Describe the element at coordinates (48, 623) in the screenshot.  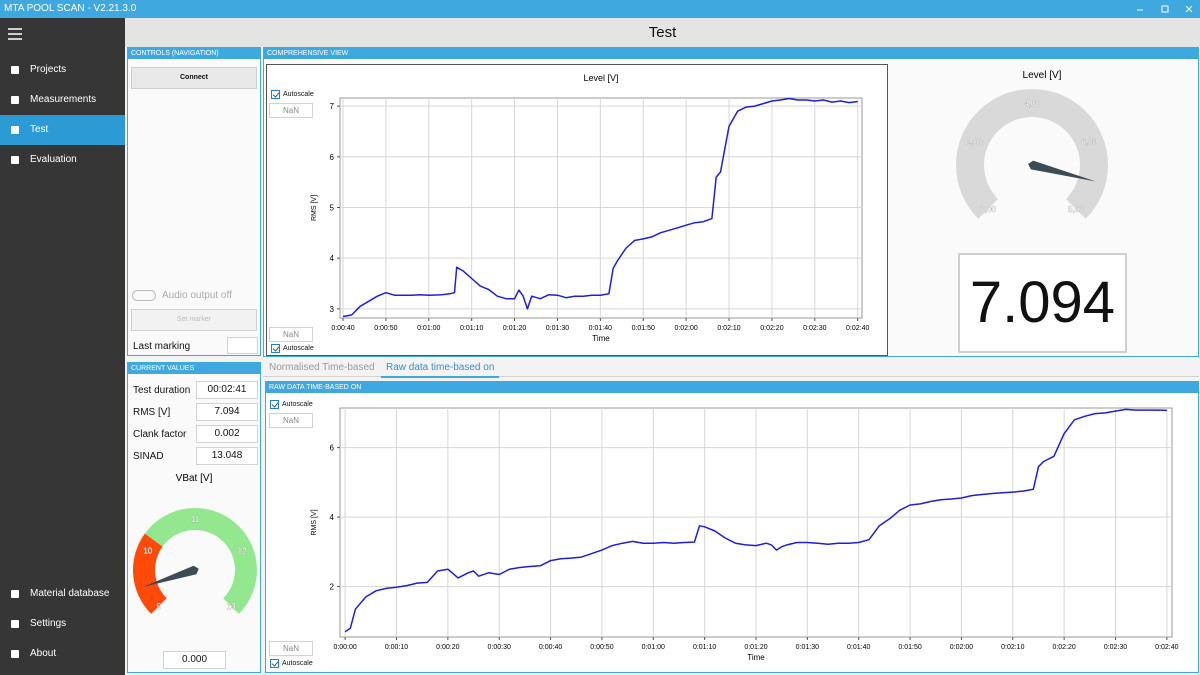
I see `nav-label: Settings` at that location.